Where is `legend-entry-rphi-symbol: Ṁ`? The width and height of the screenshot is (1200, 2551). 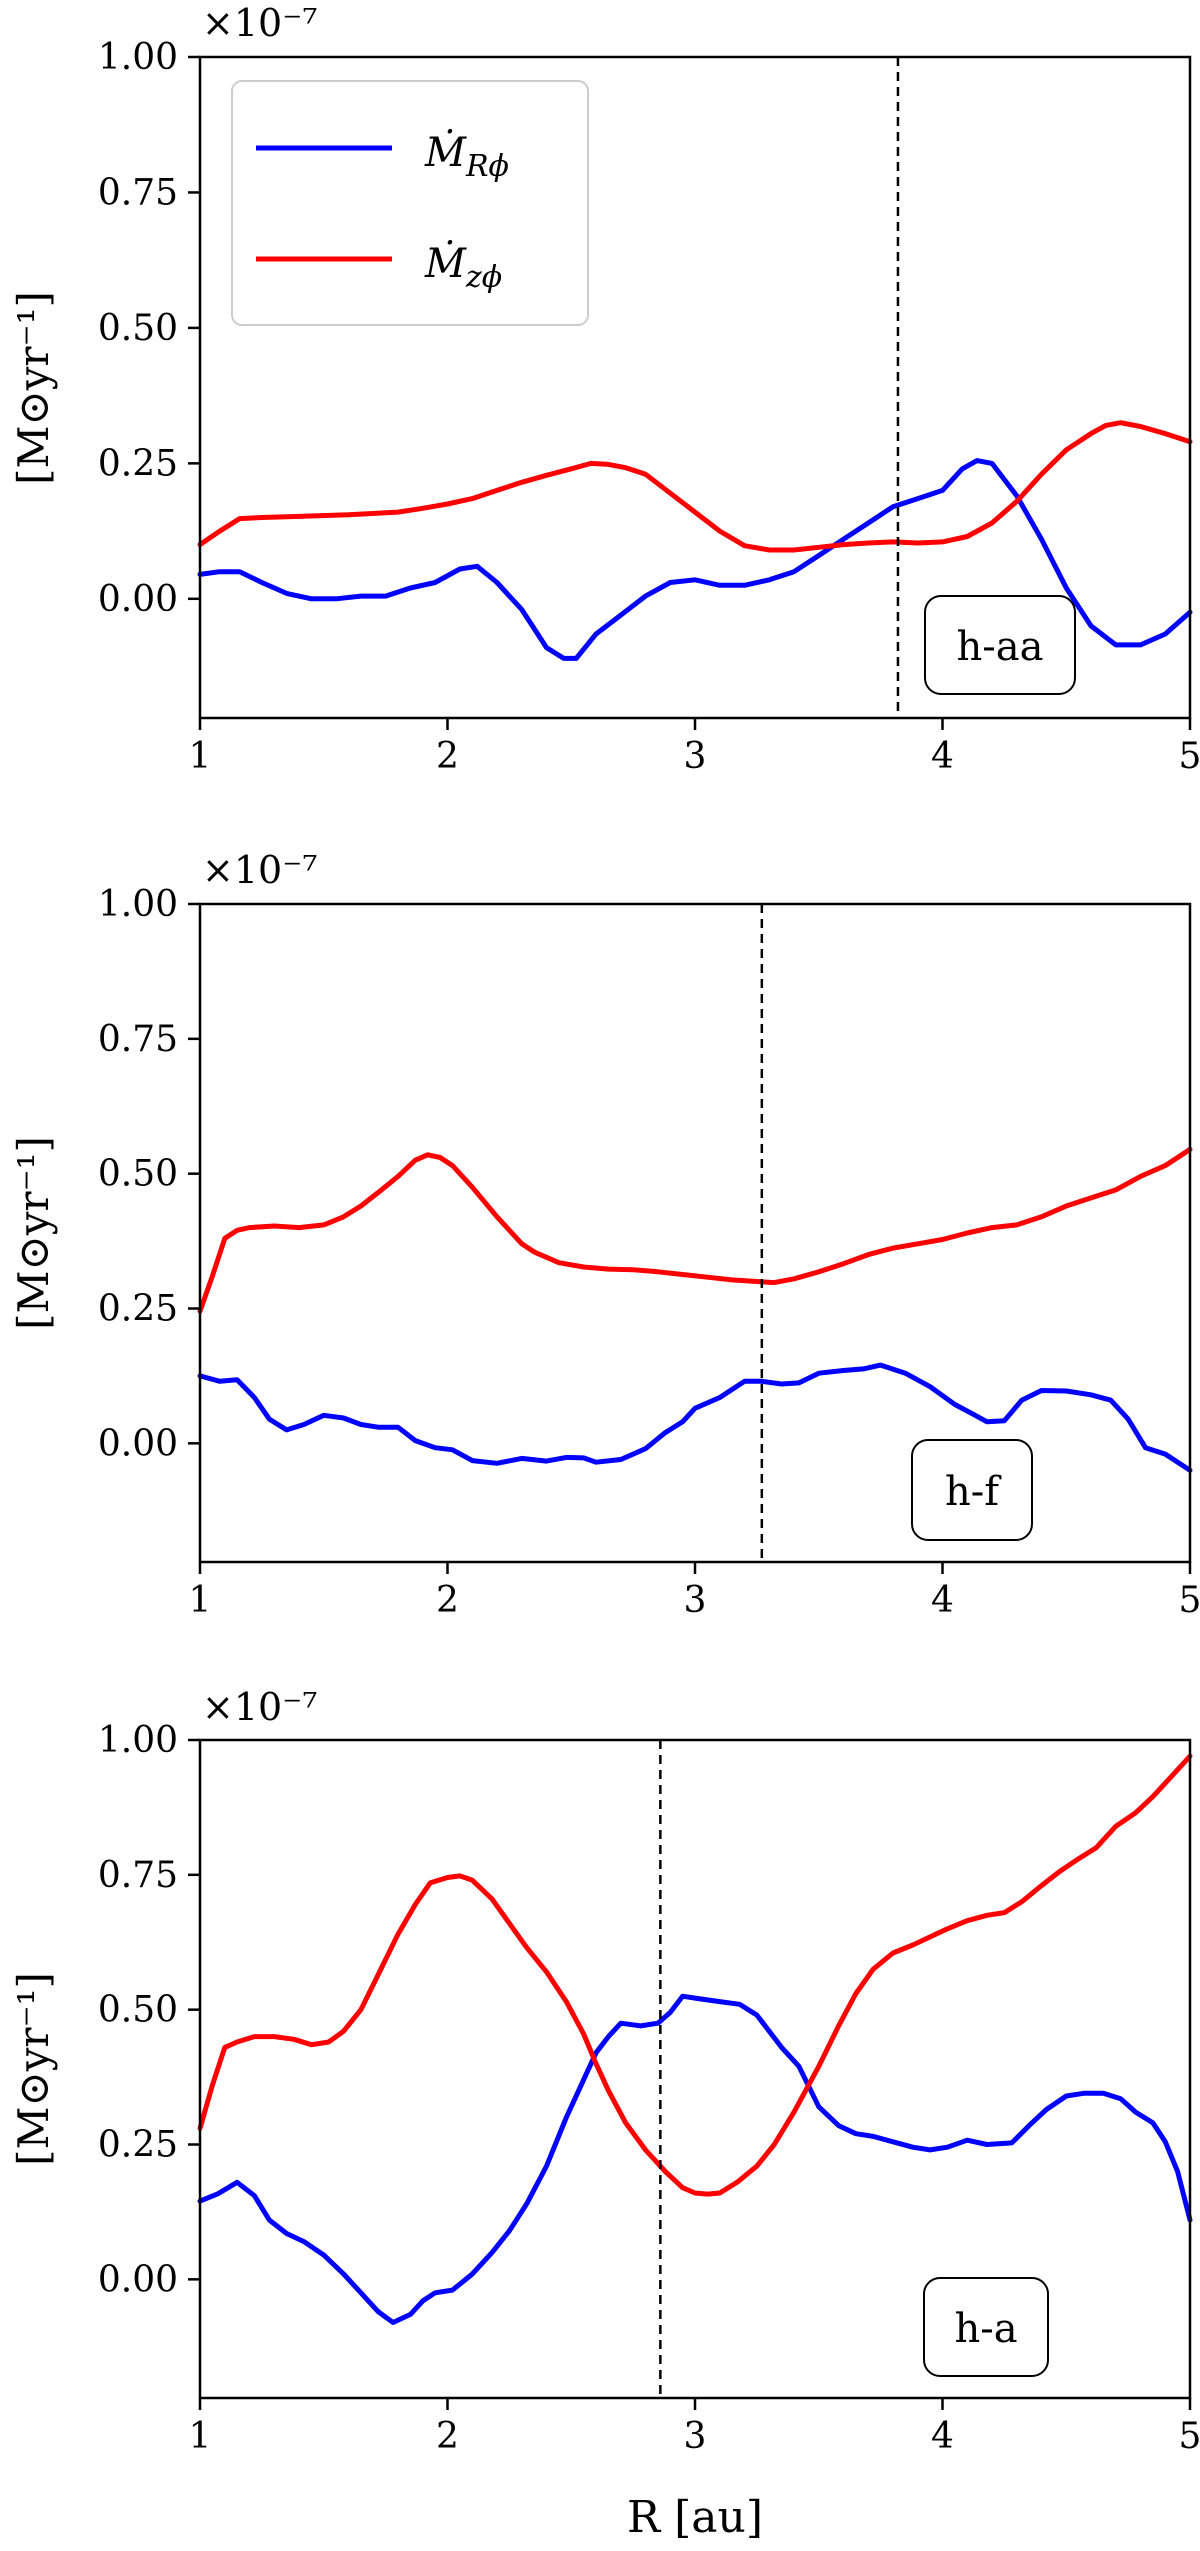 legend-entry-rphi-symbol: Ṁ is located at coordinates (445, 152).